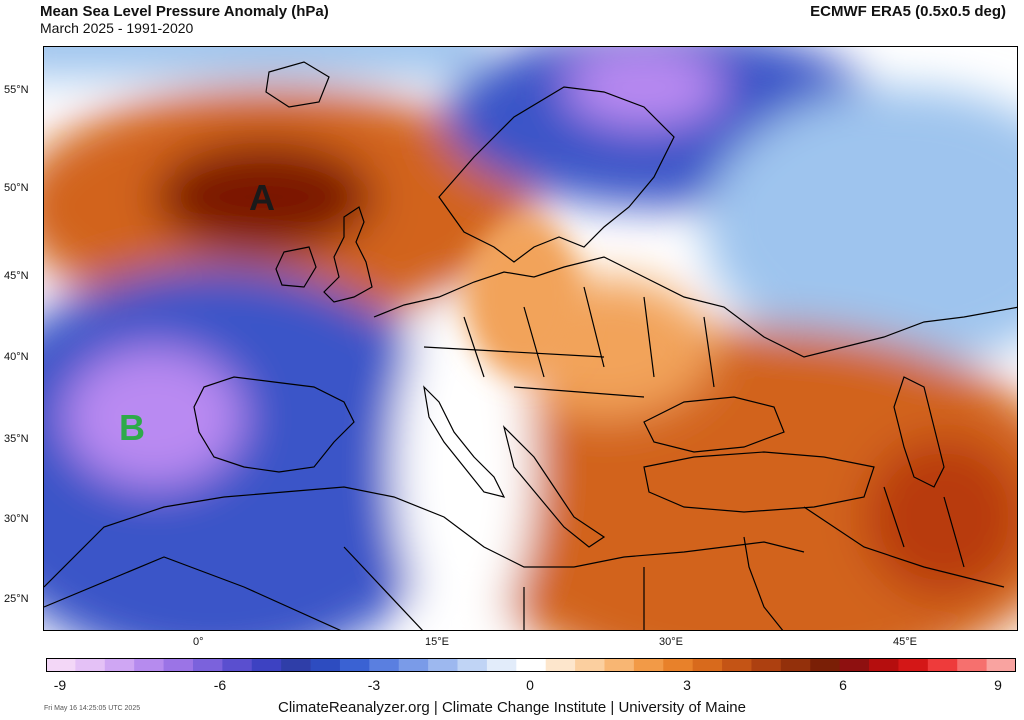 This screenshot has height=720, width=1024. I want to click on european-borders, so click(569, 342).